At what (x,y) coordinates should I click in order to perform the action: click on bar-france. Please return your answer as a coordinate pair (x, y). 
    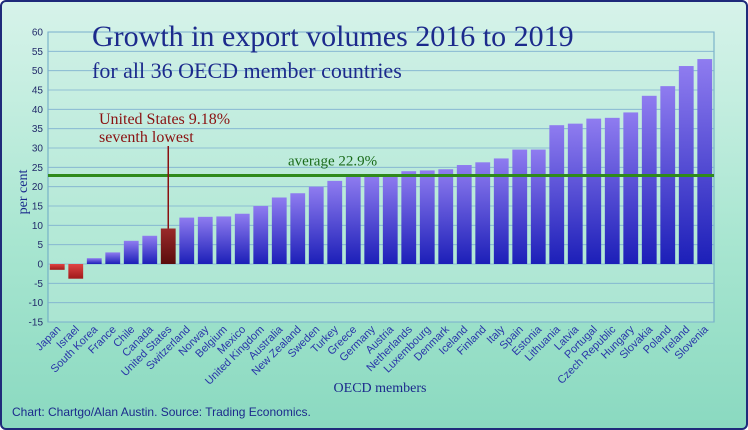
    Looking at the image, I should click on (113, 258).